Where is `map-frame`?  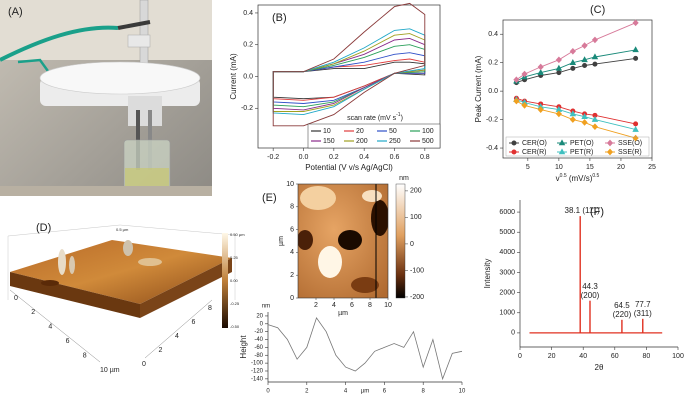 map-frame is located at coordinates (343, 241).